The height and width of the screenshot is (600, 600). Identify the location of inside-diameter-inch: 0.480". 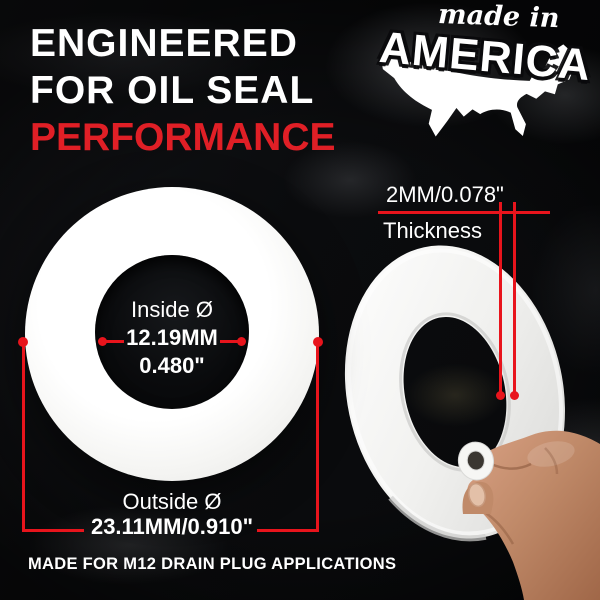
(172, 365).